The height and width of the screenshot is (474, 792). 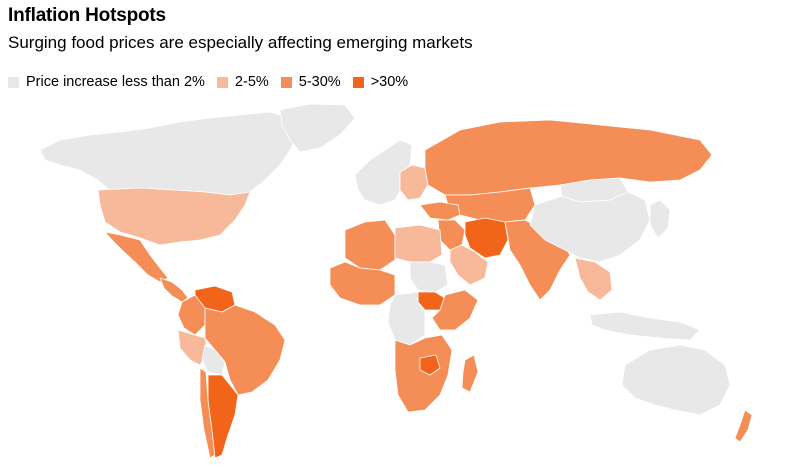 What do you see at coordinates (486, 238) in the screenshot?
I see `region-iran` at bounding box center [486, 238].